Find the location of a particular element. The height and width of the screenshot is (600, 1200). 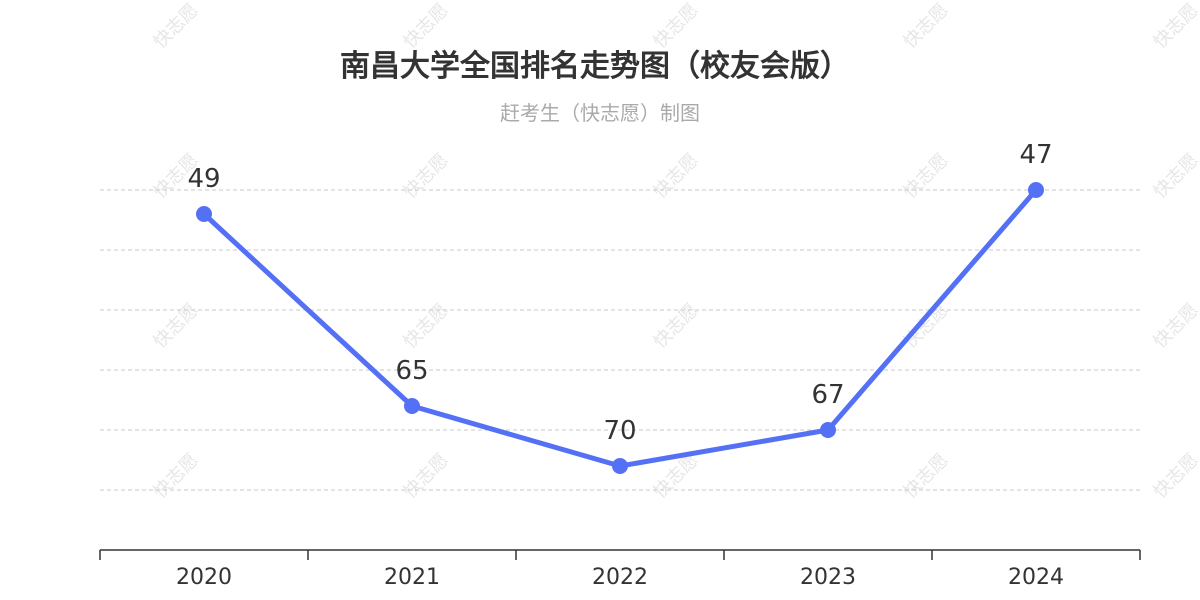

x-axis: 2020 2021 2022 2023 2024 is located at coordinates (620, 569).